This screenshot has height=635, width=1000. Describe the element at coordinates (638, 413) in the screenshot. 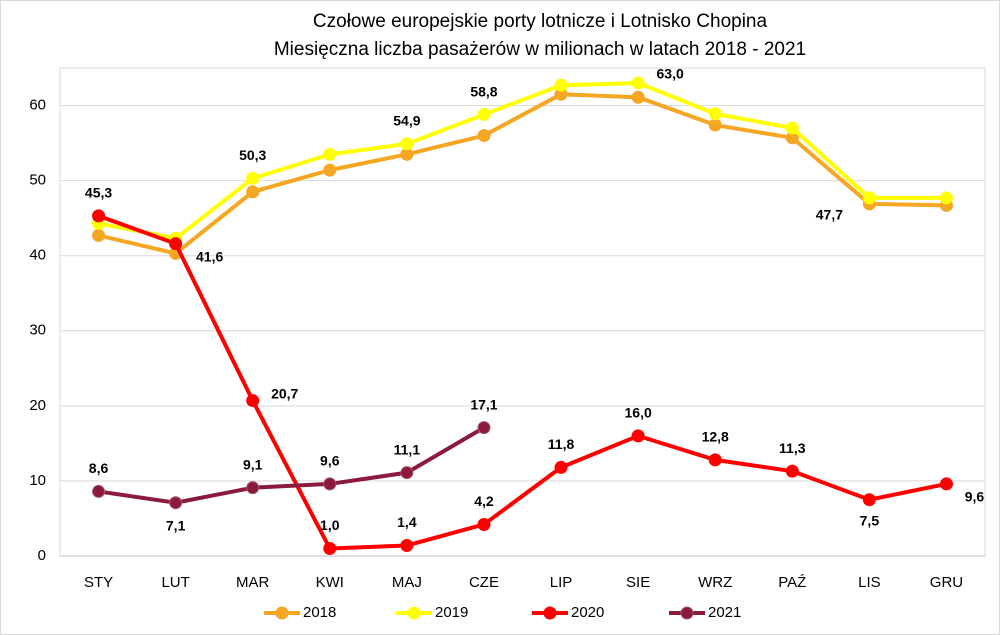

I see `data-label: 16,0` at that location.